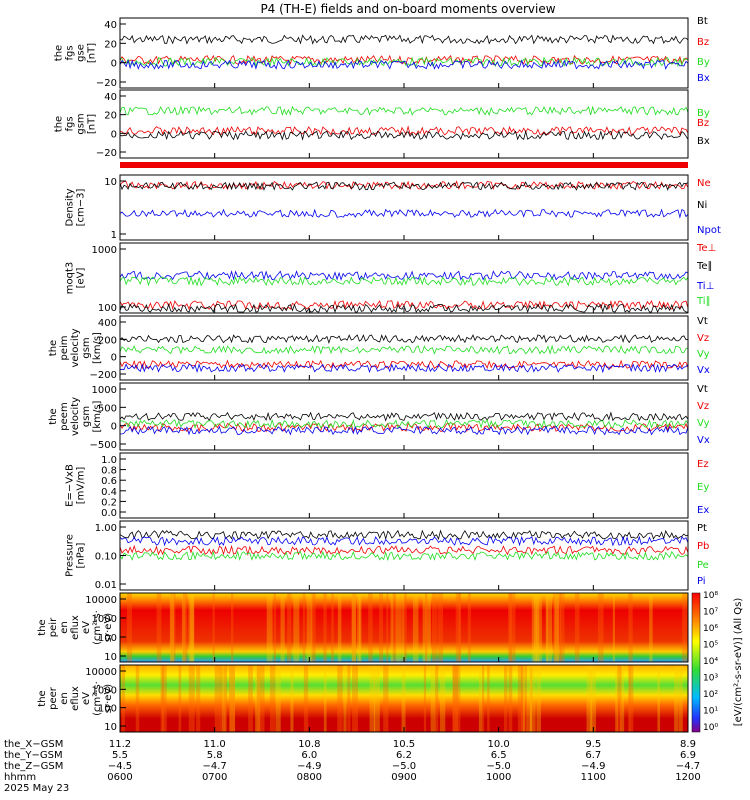 Image resolution: width=750 pixels, height=800 pixels. I want to click on panel-ylabel-line: [km/s], so click(97, 348).